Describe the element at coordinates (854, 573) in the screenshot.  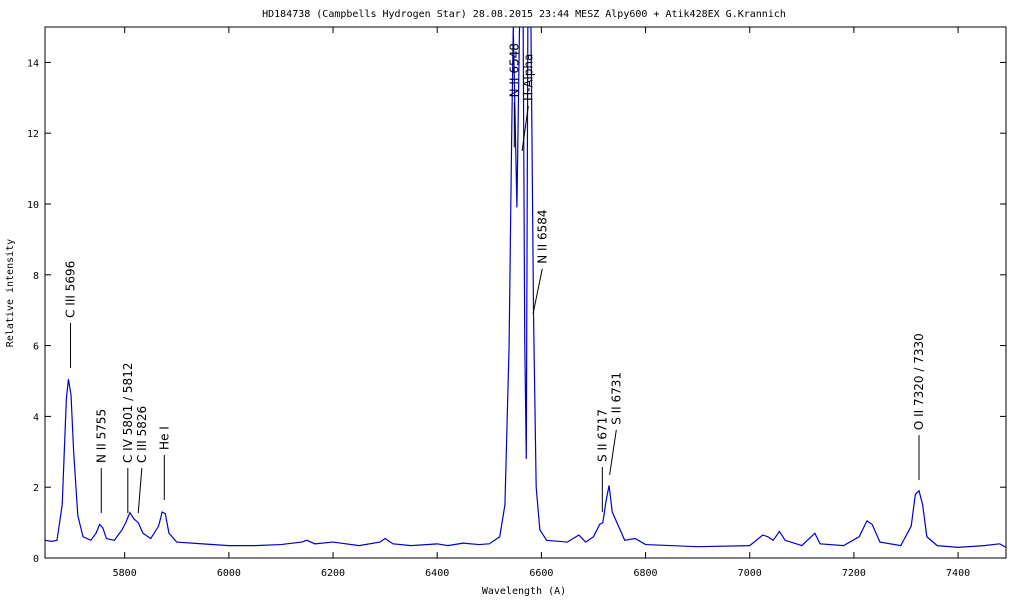
I see `x-tick-label: 7200` at that location.